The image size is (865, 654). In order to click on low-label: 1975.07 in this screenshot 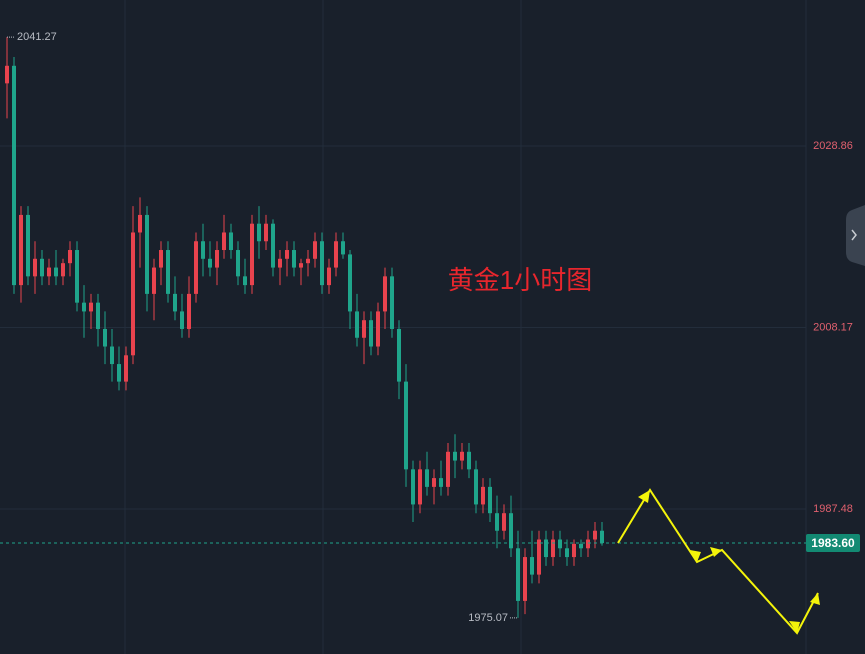, I will do `click(488, 618)`.